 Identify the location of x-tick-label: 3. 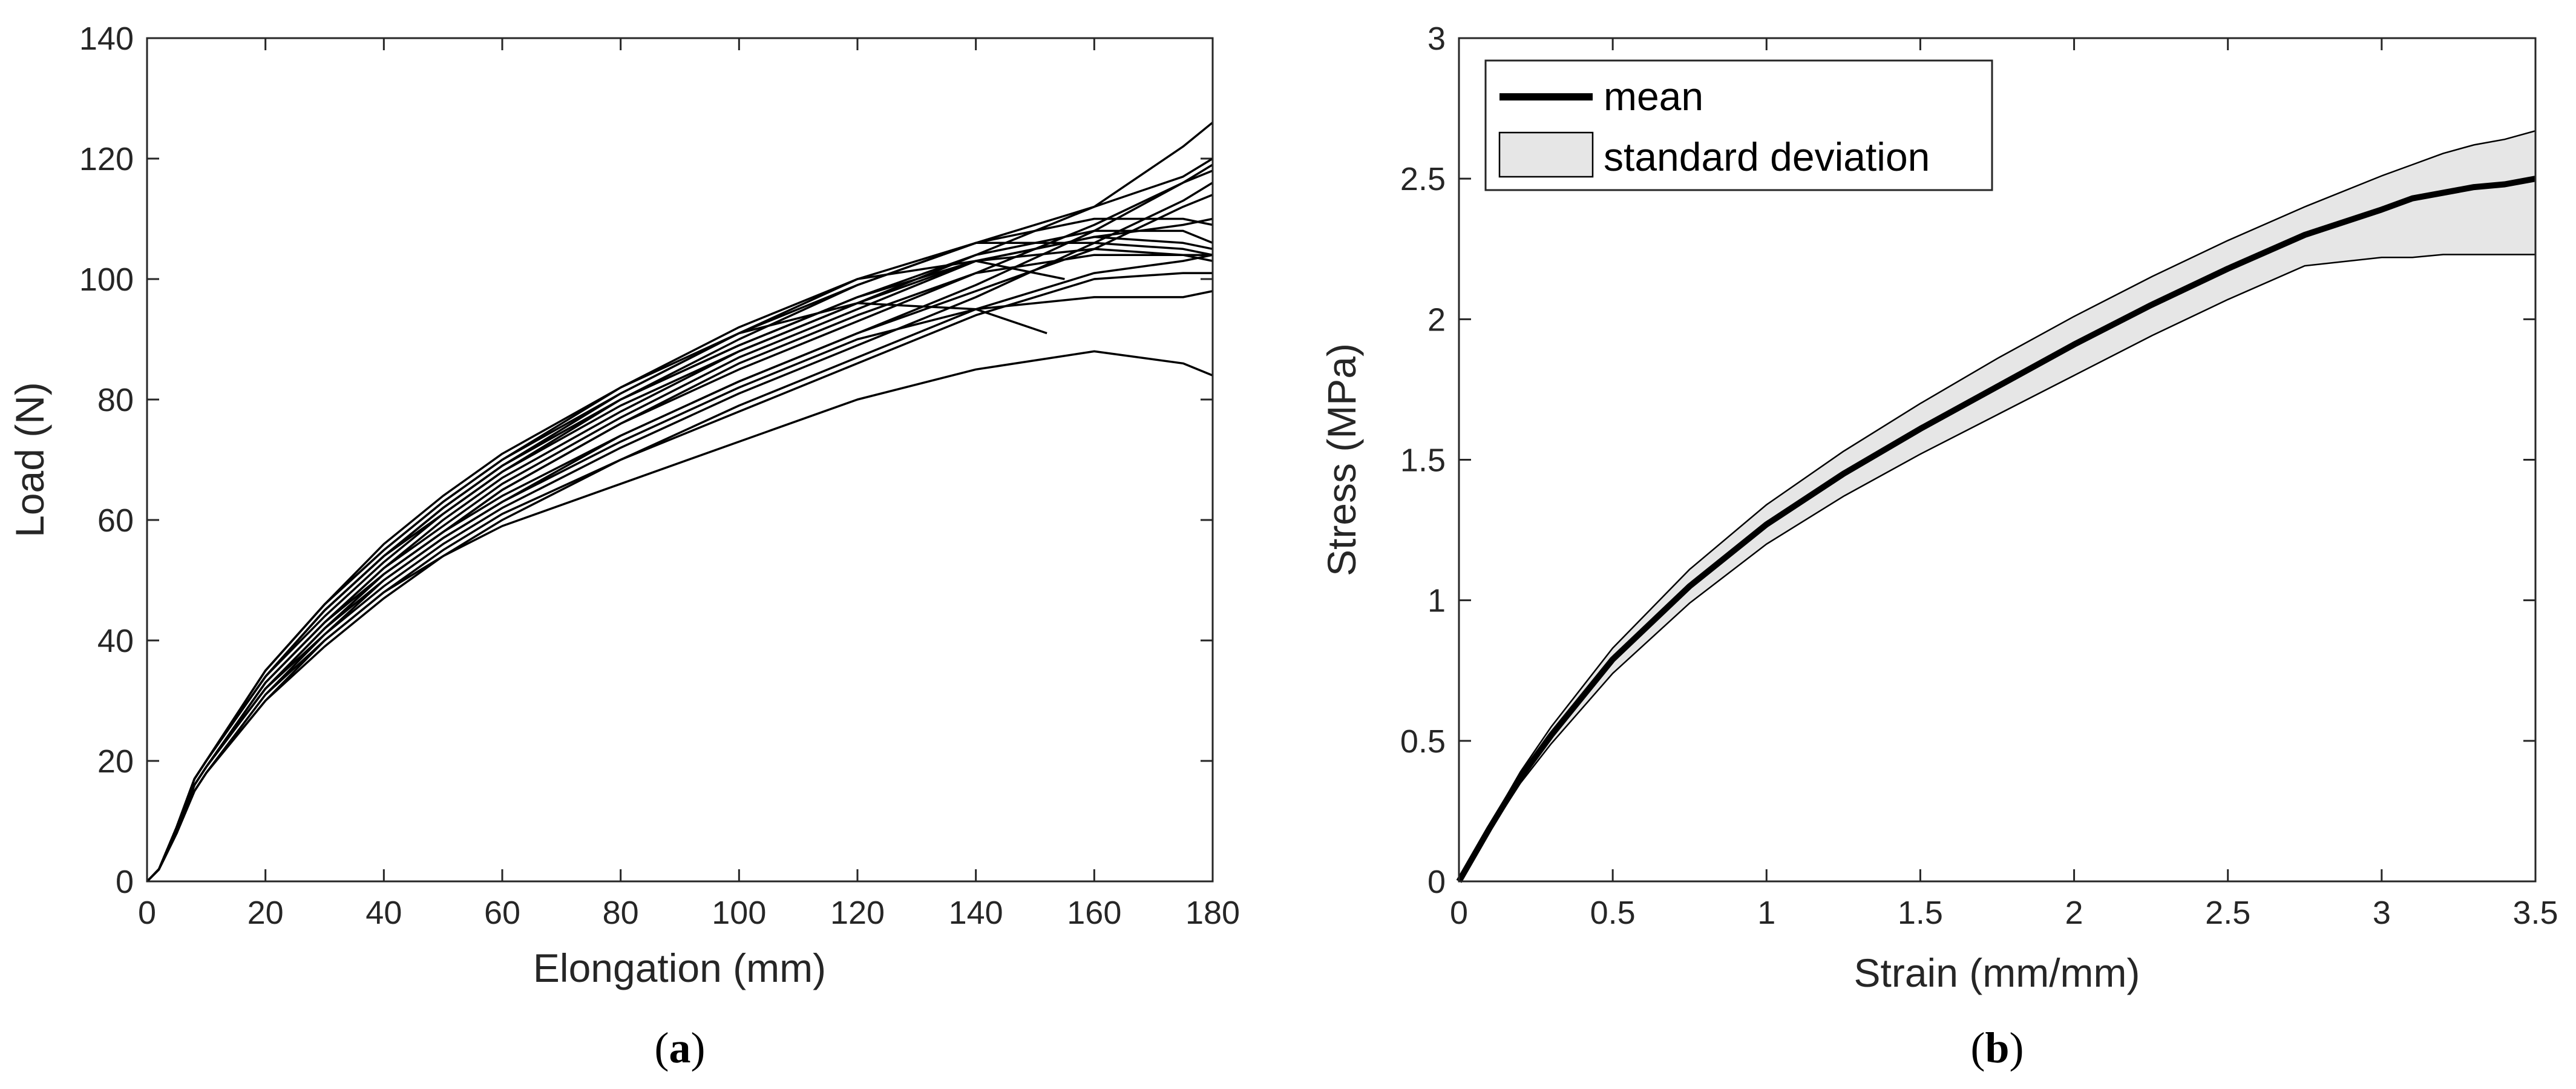
(2382, 913).